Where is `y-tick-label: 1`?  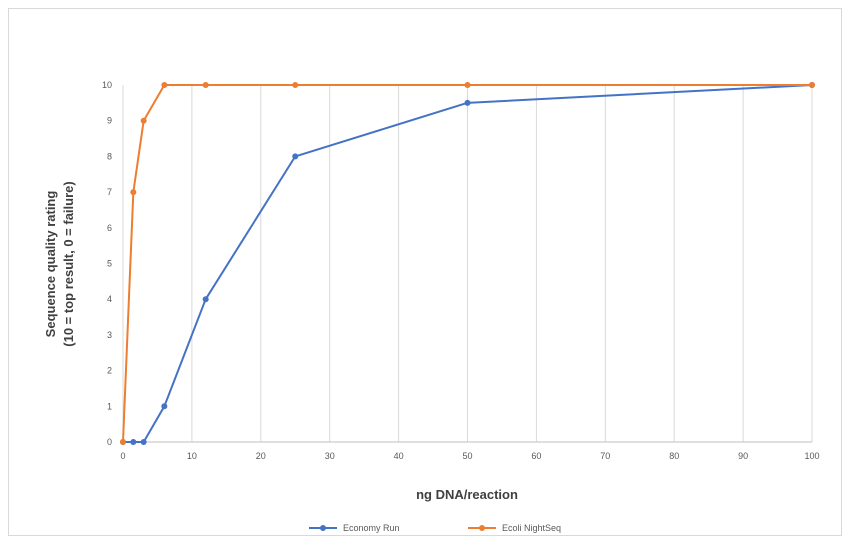
y-tick-label: 1 is located at coordinates (109, 406).